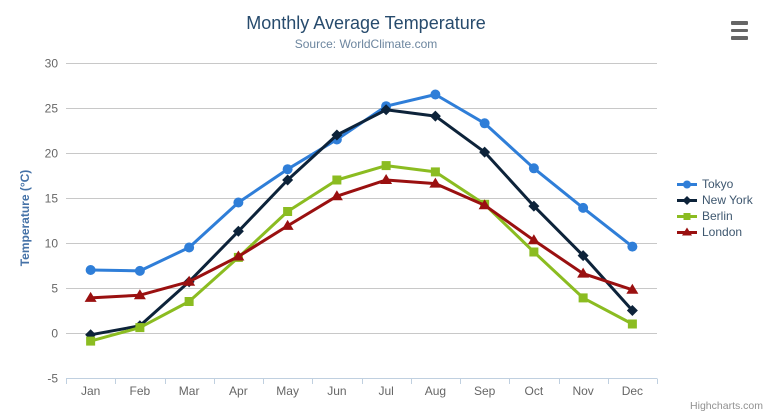 The image size is (769, 416). I want to click on x-axis-label: Nov, so click(582, 391).